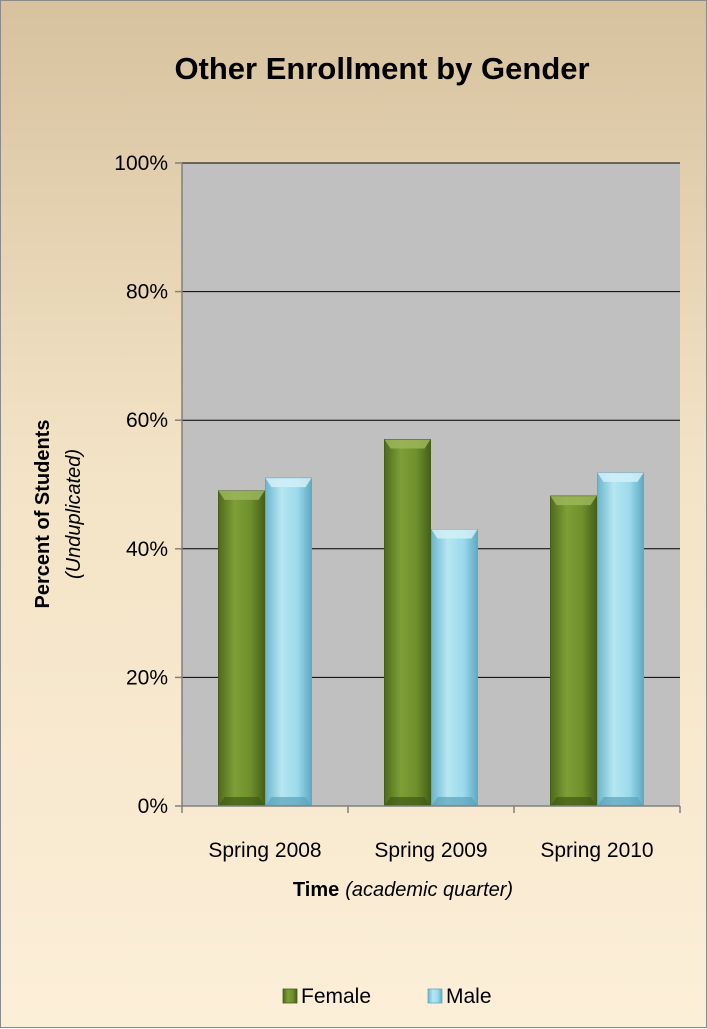 This screenshot has width=707, height=1029. Describe the element at coordinates (264, 850) in the screenshot. I see `x-tick-label: Spring 2008` at that location.